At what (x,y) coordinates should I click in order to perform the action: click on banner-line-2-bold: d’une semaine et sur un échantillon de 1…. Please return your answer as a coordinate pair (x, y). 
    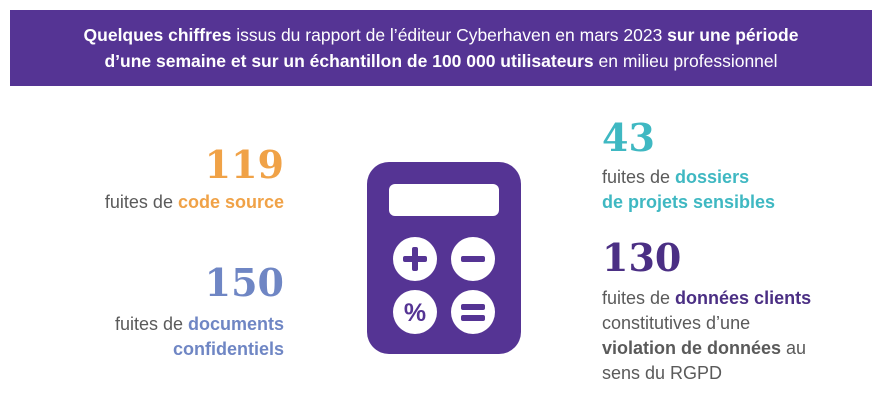
    Looking at the image, I should click on (349, 61).